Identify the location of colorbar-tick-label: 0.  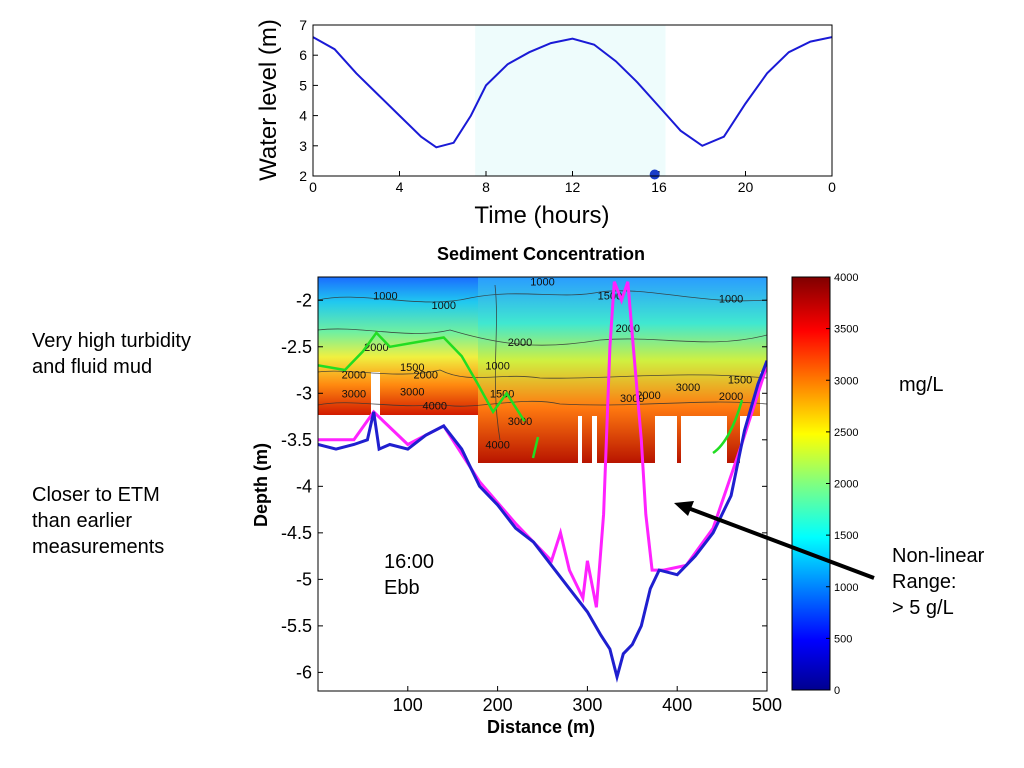
(837, 691).